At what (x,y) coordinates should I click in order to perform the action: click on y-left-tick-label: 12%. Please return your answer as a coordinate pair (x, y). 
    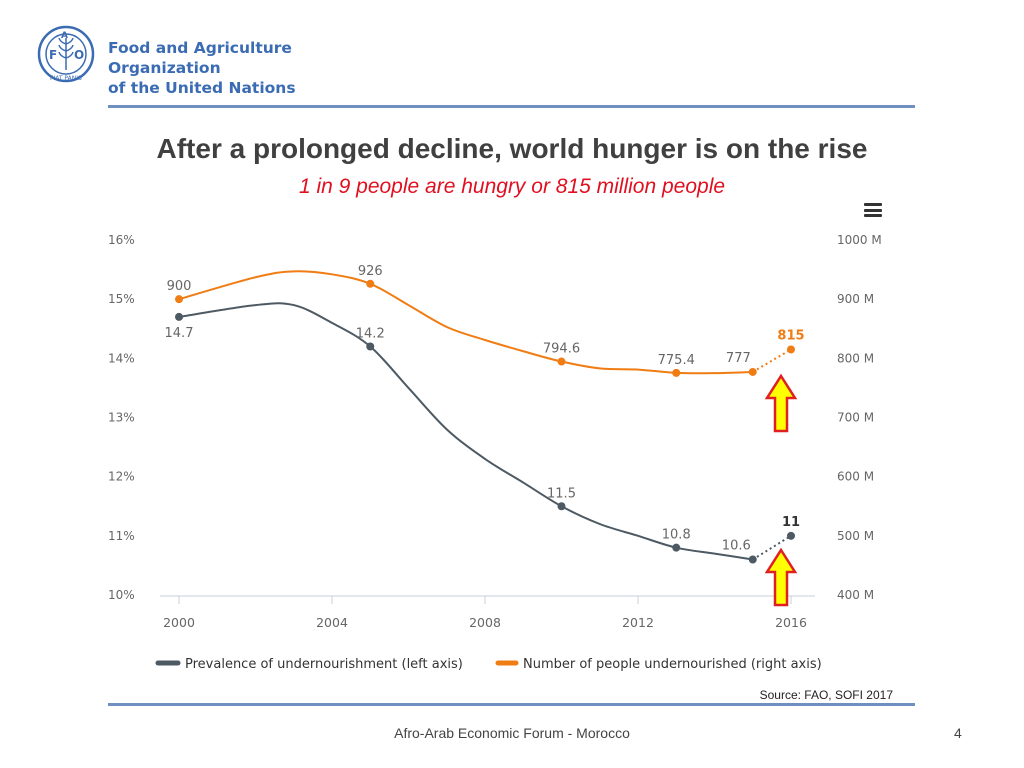
    Looking at the image, I should click on (121, 477).